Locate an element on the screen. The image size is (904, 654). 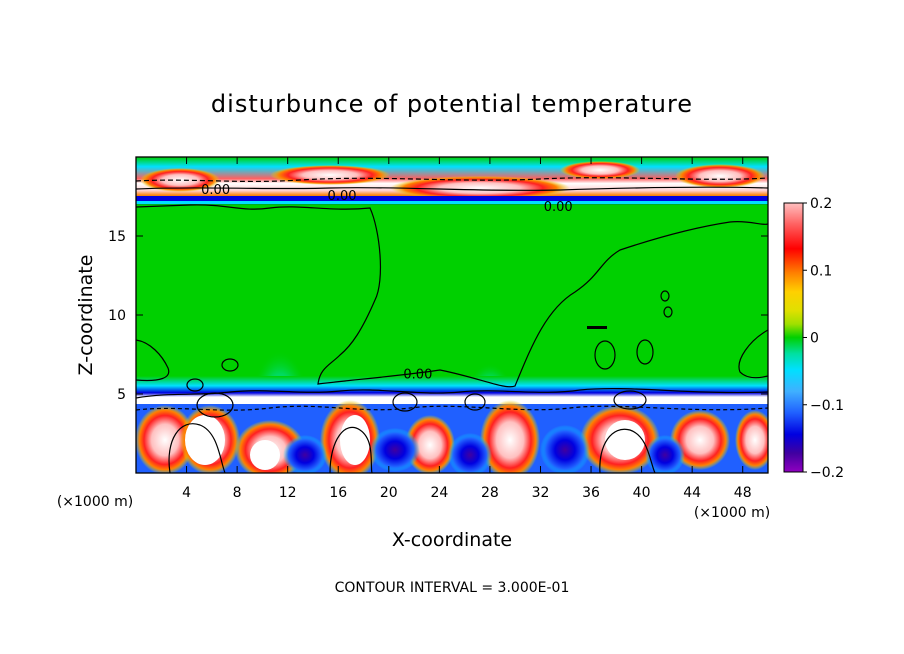
y-tick-label: 10 is located at coordinates (117, 316).